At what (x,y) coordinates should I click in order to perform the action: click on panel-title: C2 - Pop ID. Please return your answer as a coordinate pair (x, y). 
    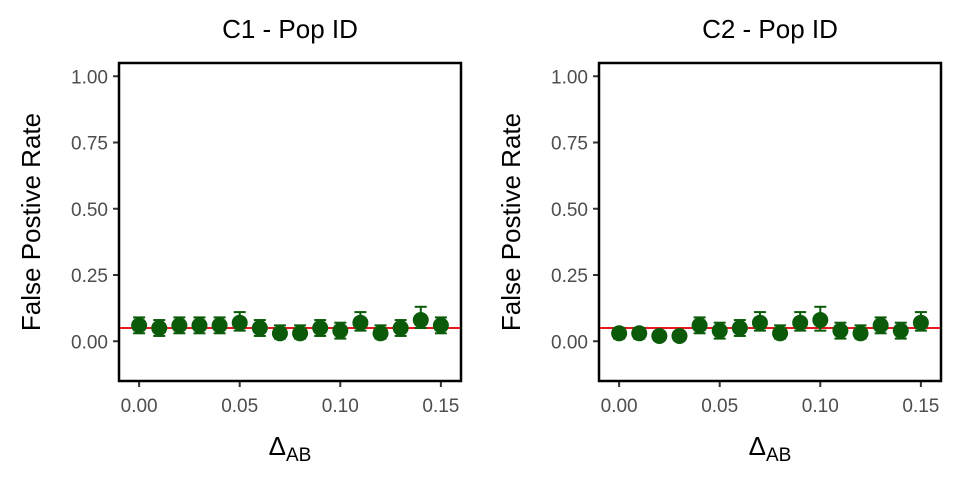
    Looking at the image, I should click on (770, 29).